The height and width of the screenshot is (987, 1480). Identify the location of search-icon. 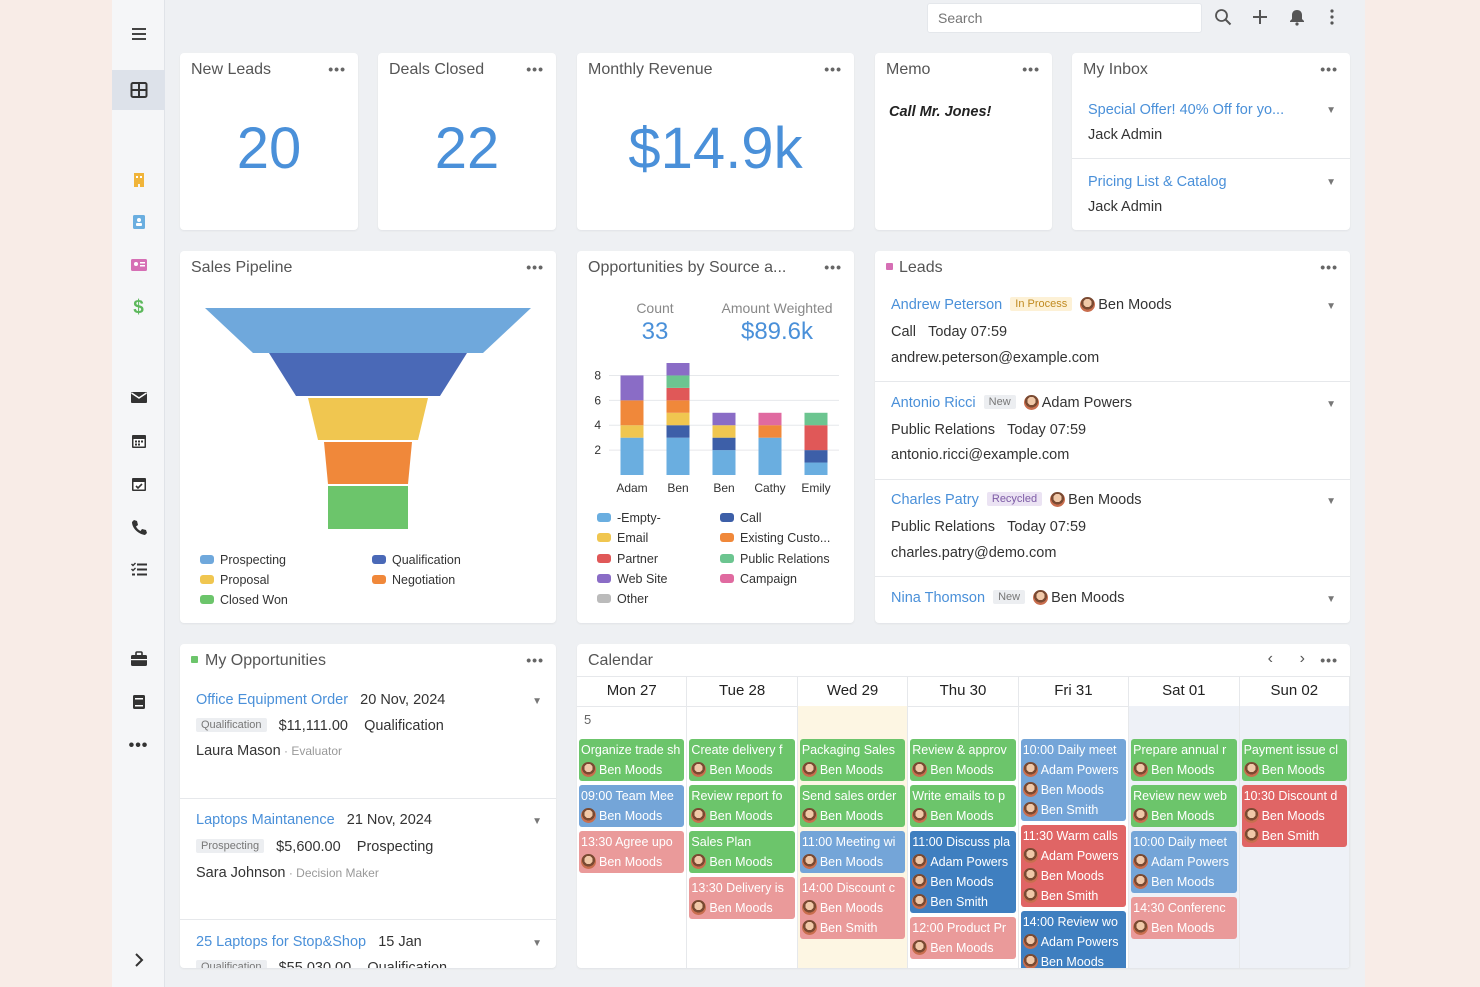
(1223, 17).